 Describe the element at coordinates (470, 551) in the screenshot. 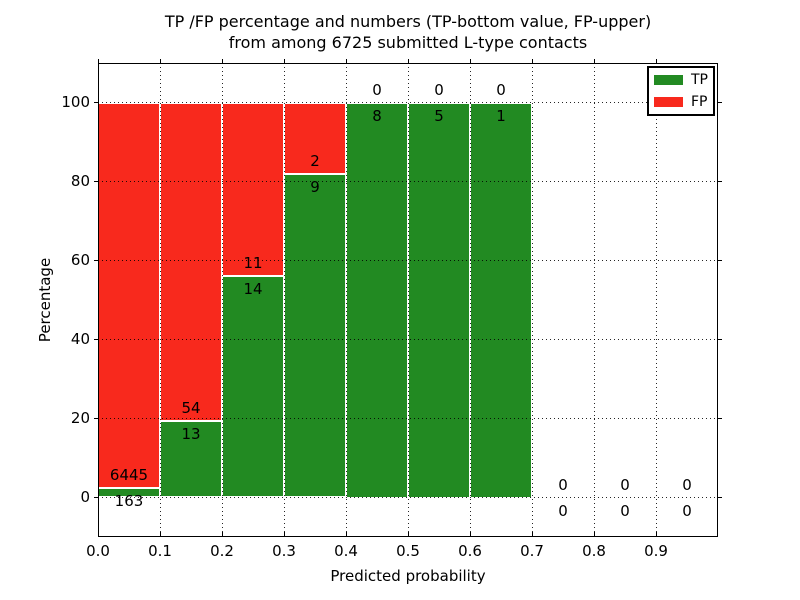

I see `x-tick-label: 0.6` at that location.